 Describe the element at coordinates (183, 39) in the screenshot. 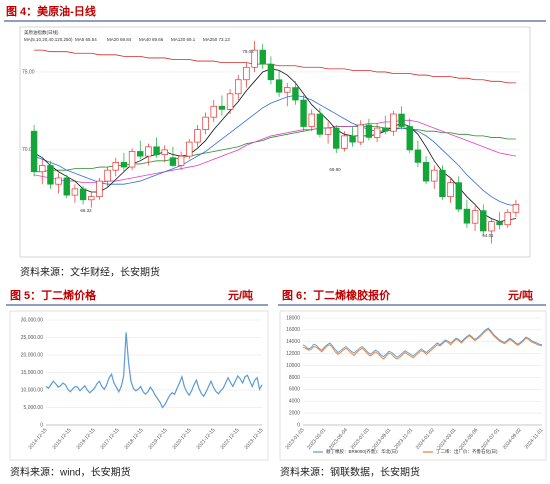

I see `legend-entry: MA120 69.1` at that location.